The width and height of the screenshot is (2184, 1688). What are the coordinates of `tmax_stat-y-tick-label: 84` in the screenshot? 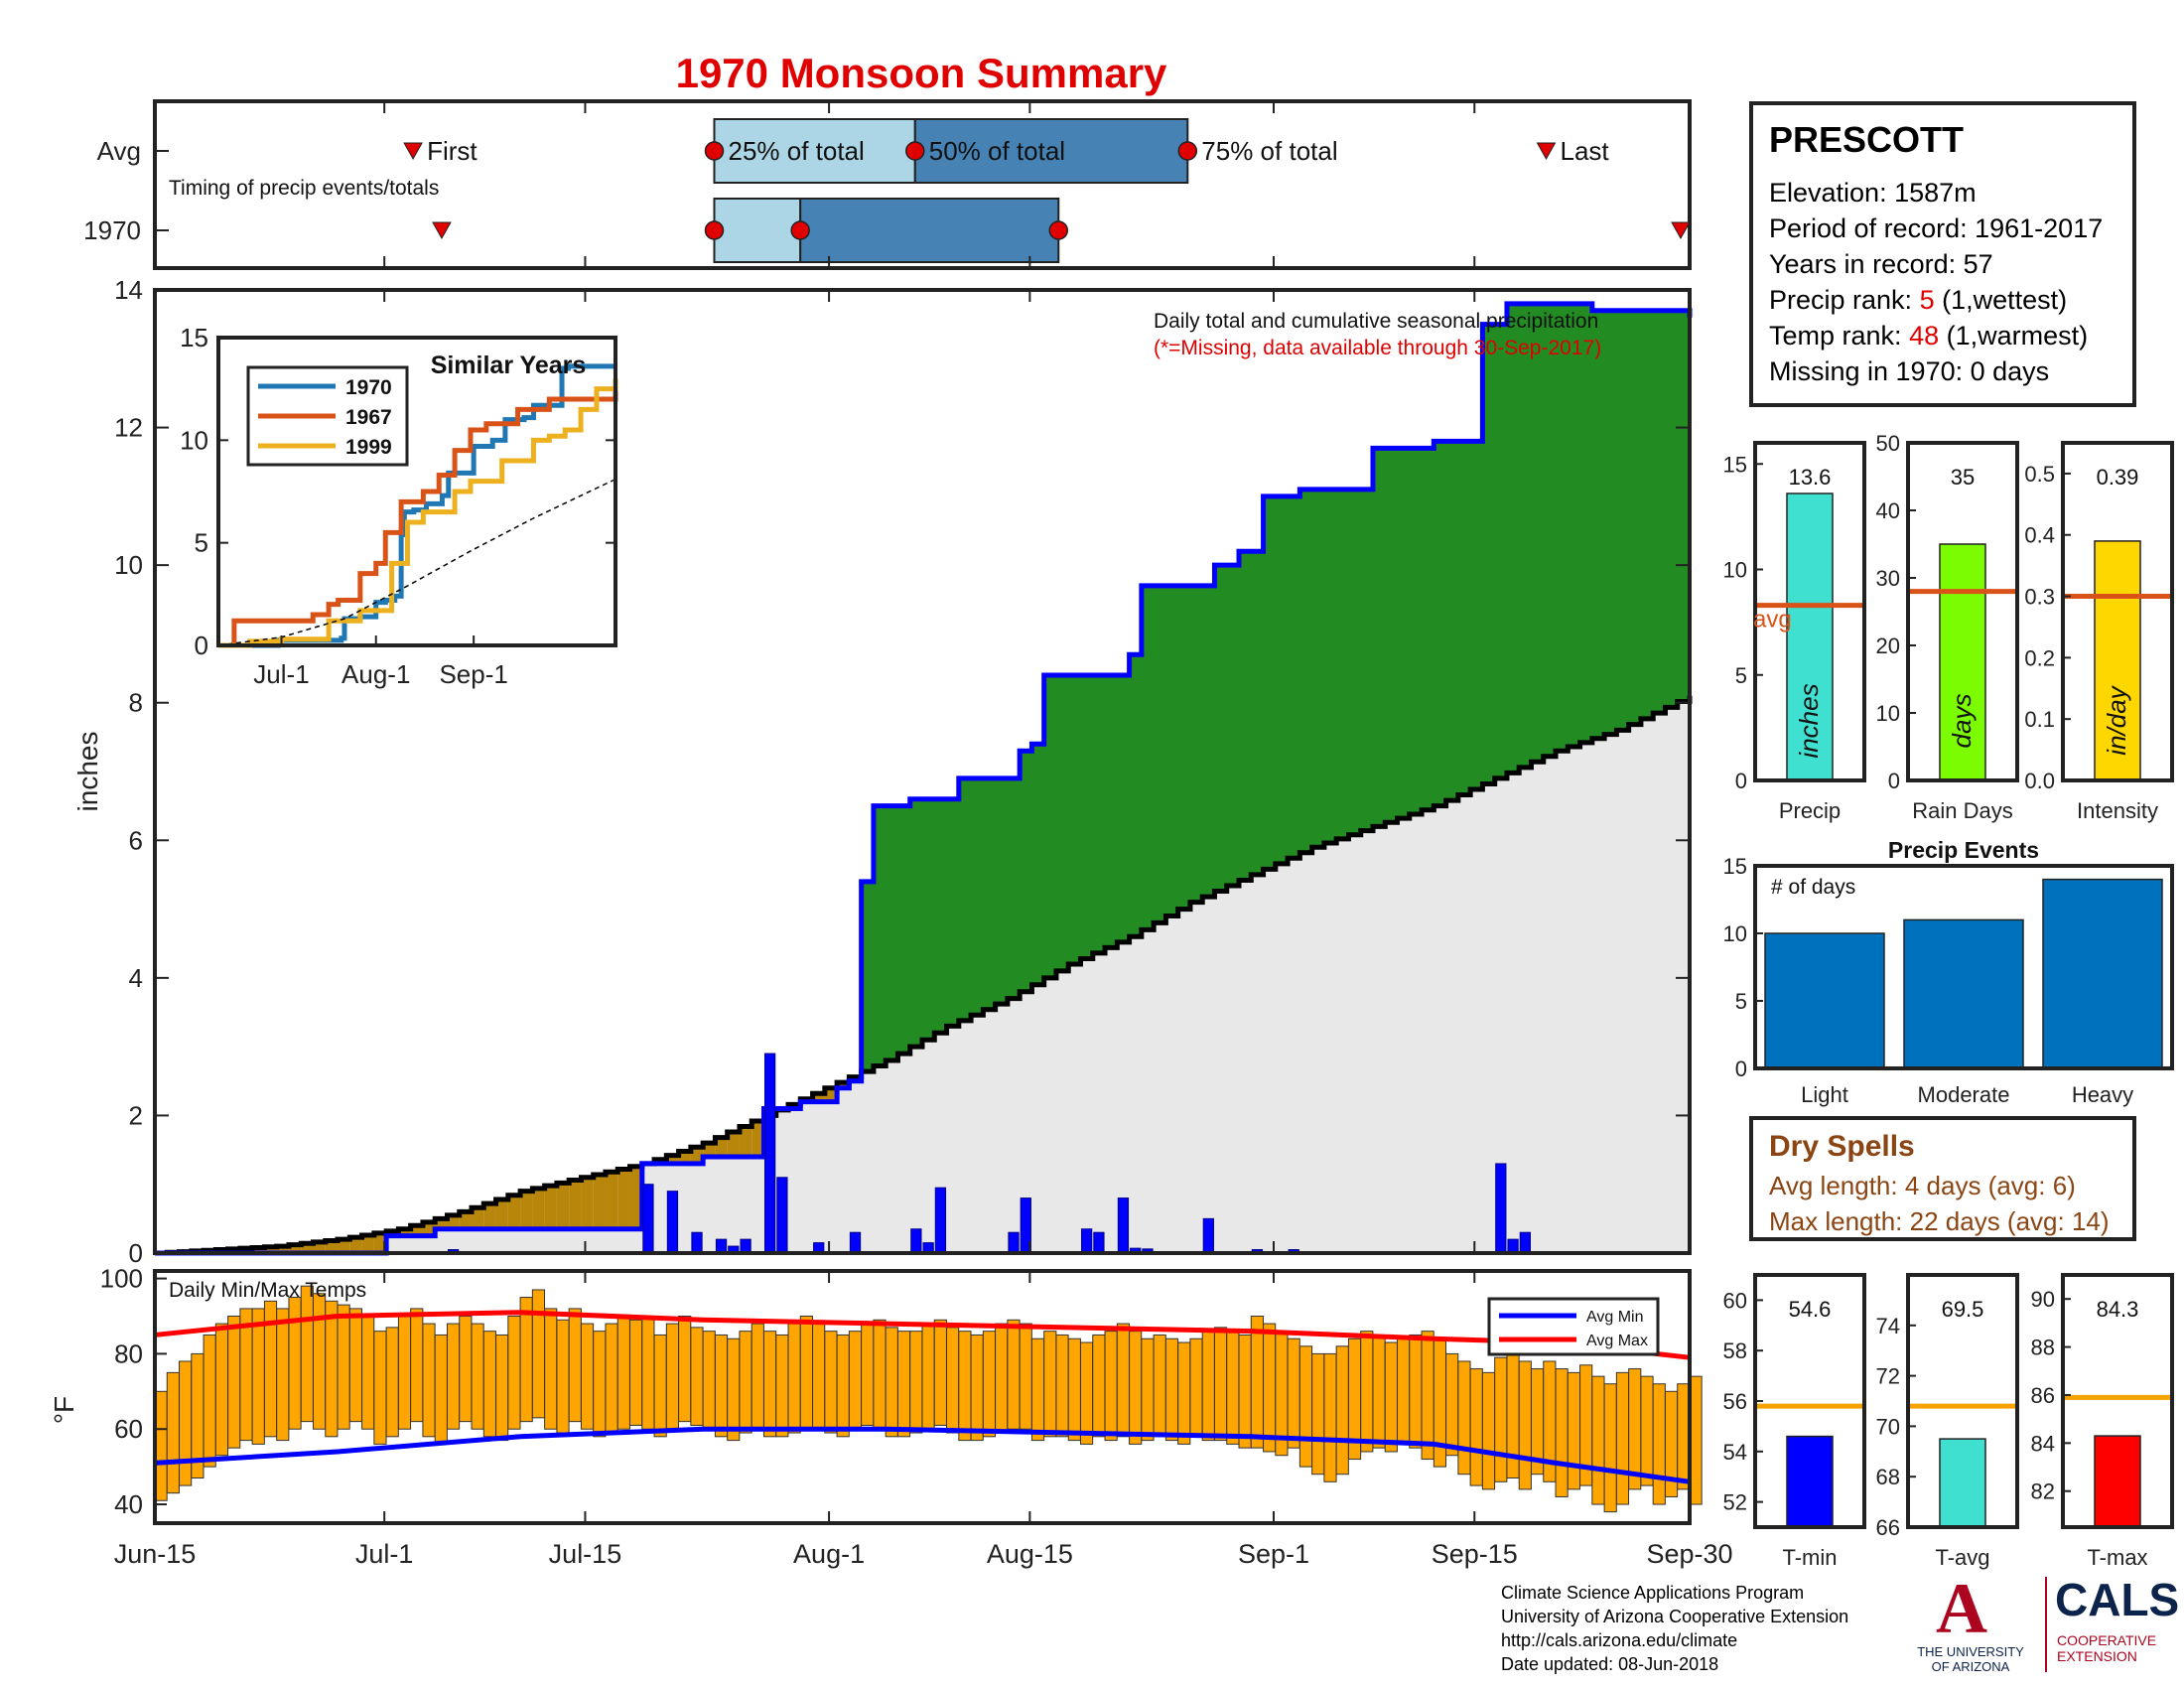 It's located at (2043, 1443).